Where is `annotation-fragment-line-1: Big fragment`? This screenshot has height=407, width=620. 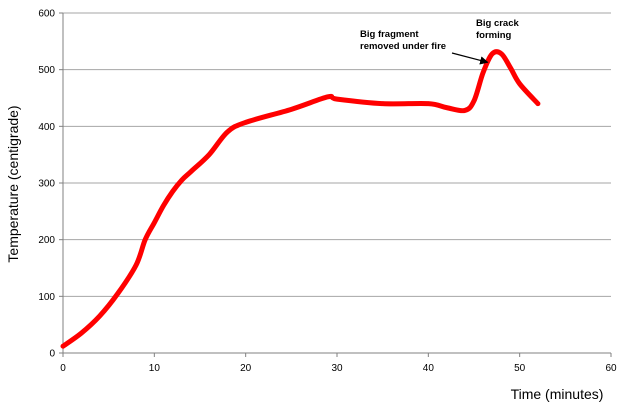 annotation-fragment-line-1: Big fragment is located at coordinates (389, 34).